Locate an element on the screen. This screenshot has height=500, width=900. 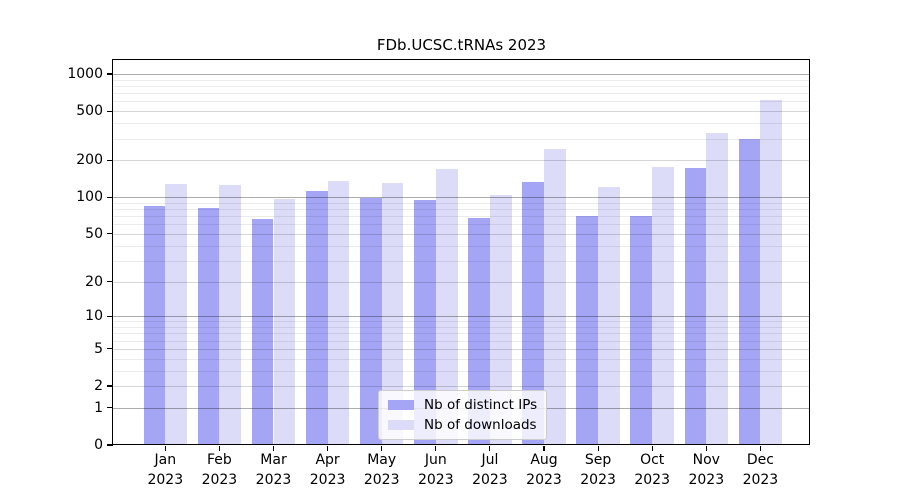
x-tick-month: Nov is located at coordinates (706, 460).